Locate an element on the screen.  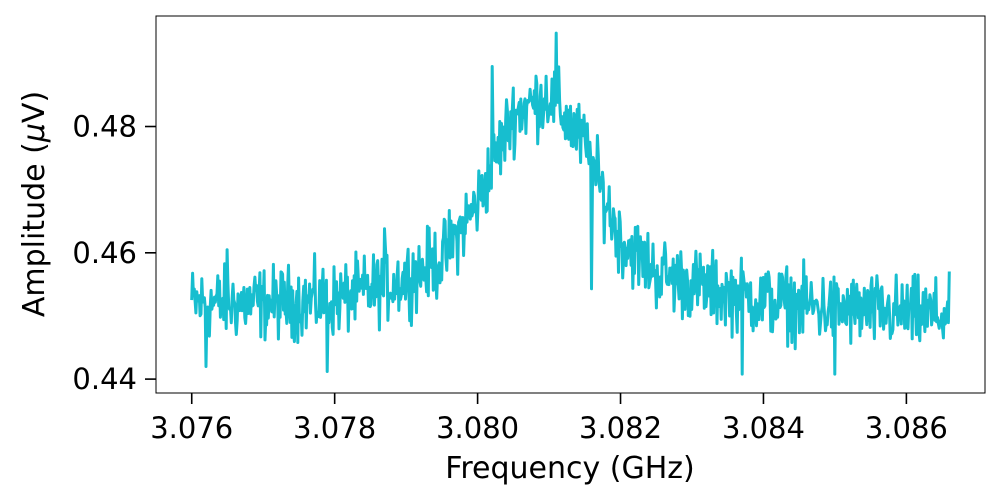
y-tick-label: 0.44 is located at coordinates (104, 379).